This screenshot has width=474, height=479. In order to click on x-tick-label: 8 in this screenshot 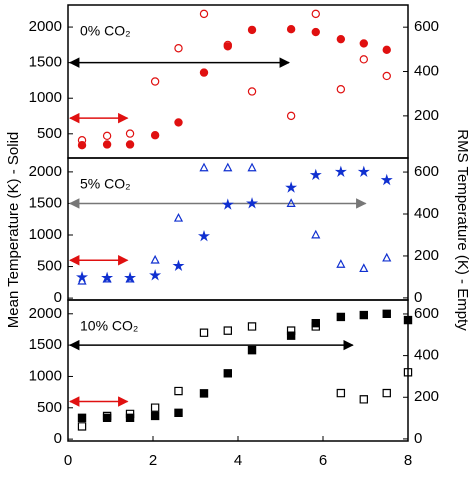, I will do `click(408, 460)`.